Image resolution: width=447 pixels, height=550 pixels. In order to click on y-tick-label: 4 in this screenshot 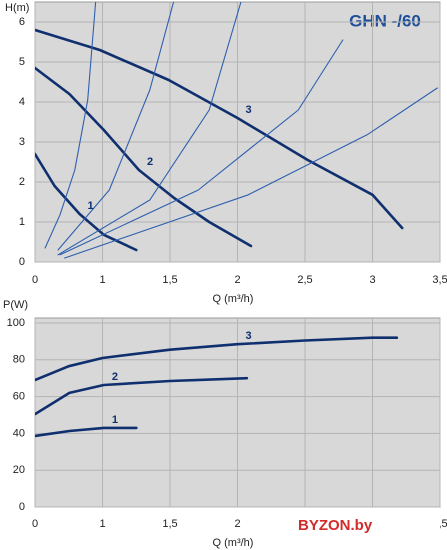, I will do `click(22, 102)`.